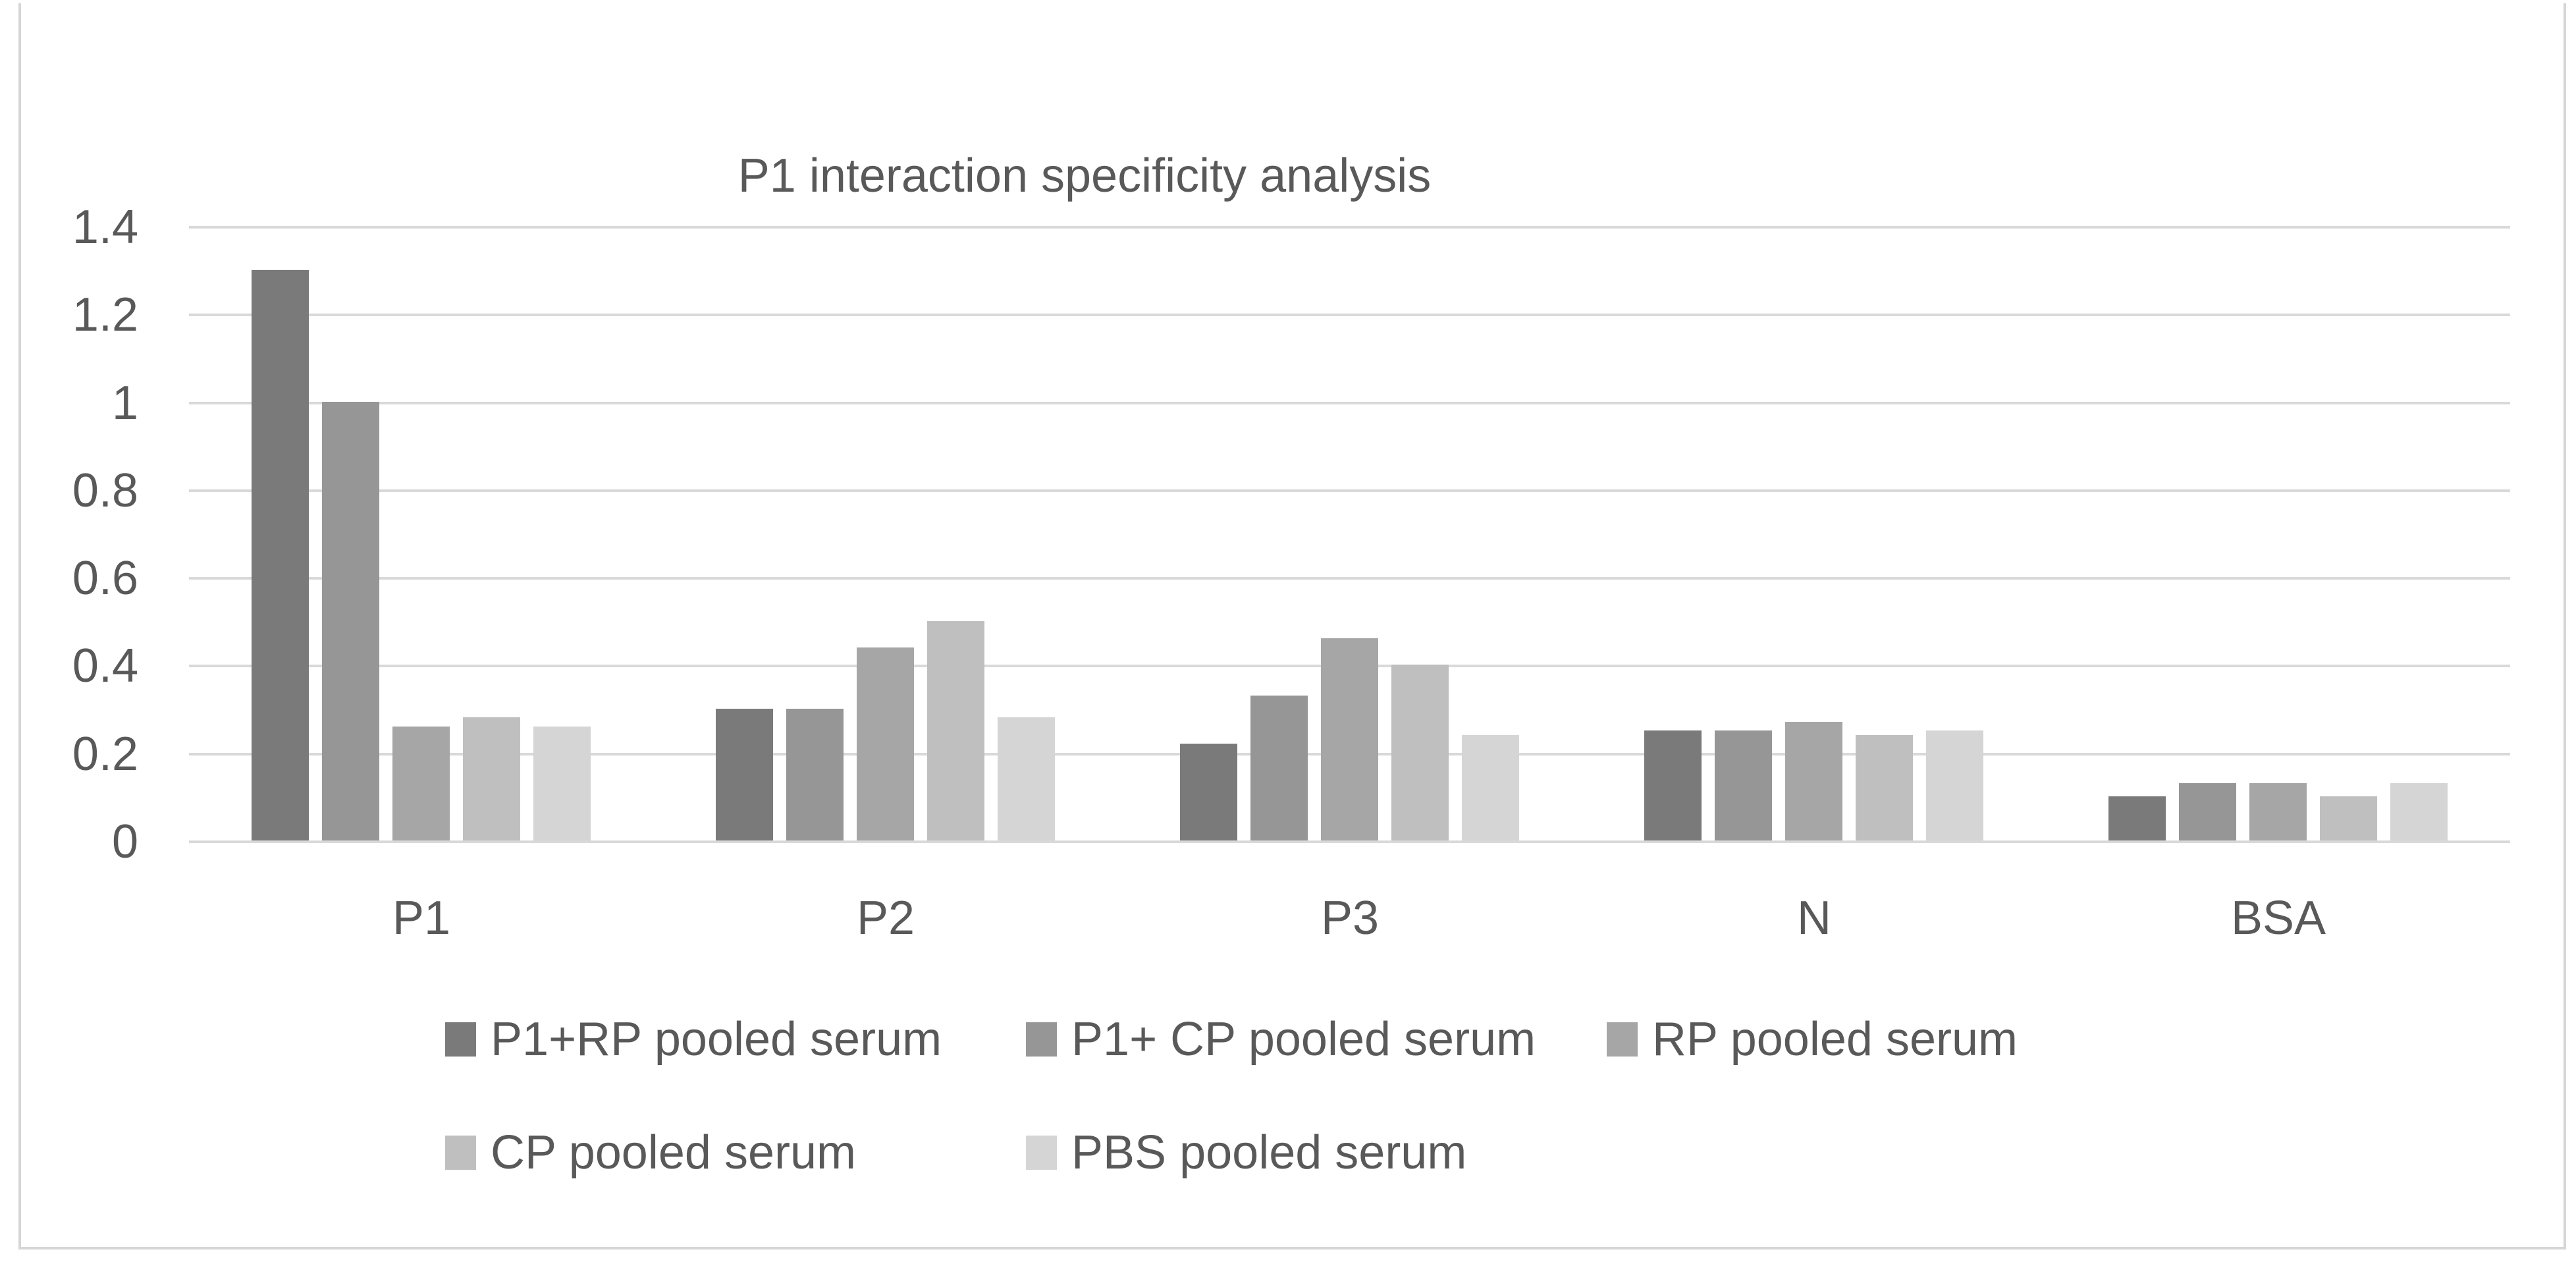 The width and height of the screenshot is (2576, 1264). I want to click on bar-BSA-series4, so click(2348, 818).